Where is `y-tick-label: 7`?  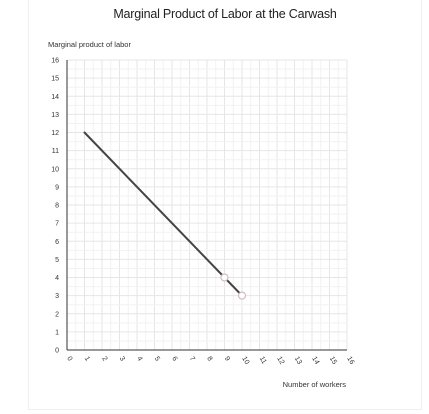 y-tick-label: 7 is located at coordinates (57, 224).